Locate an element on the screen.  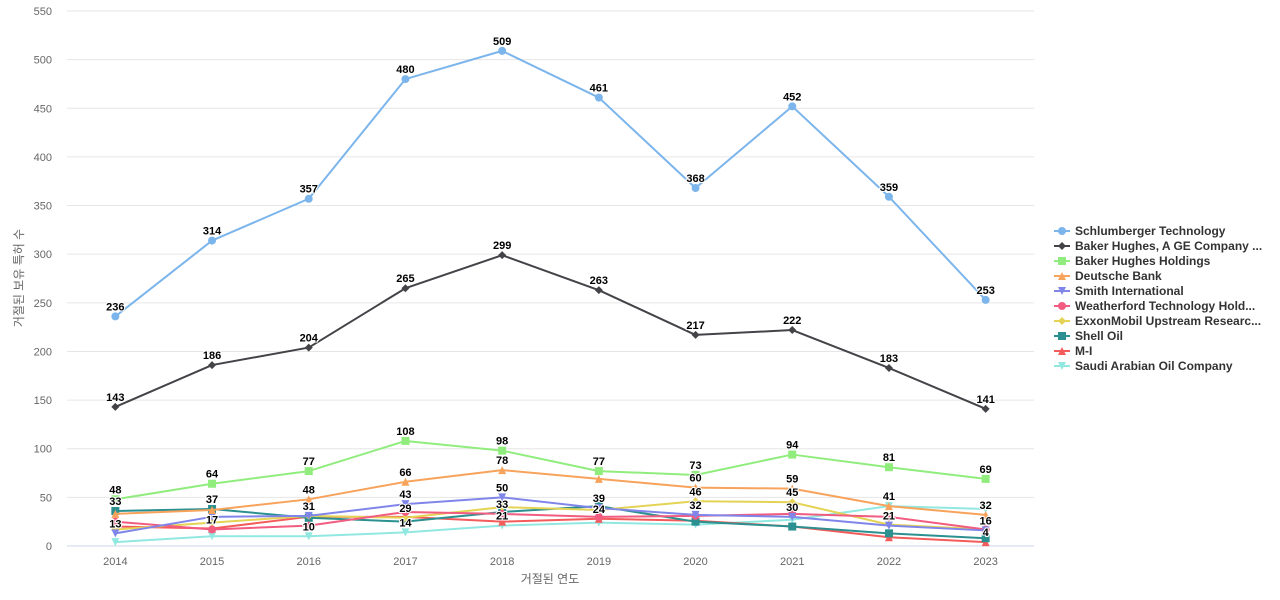
data-label: 359 is located at coordinates (889, 188).